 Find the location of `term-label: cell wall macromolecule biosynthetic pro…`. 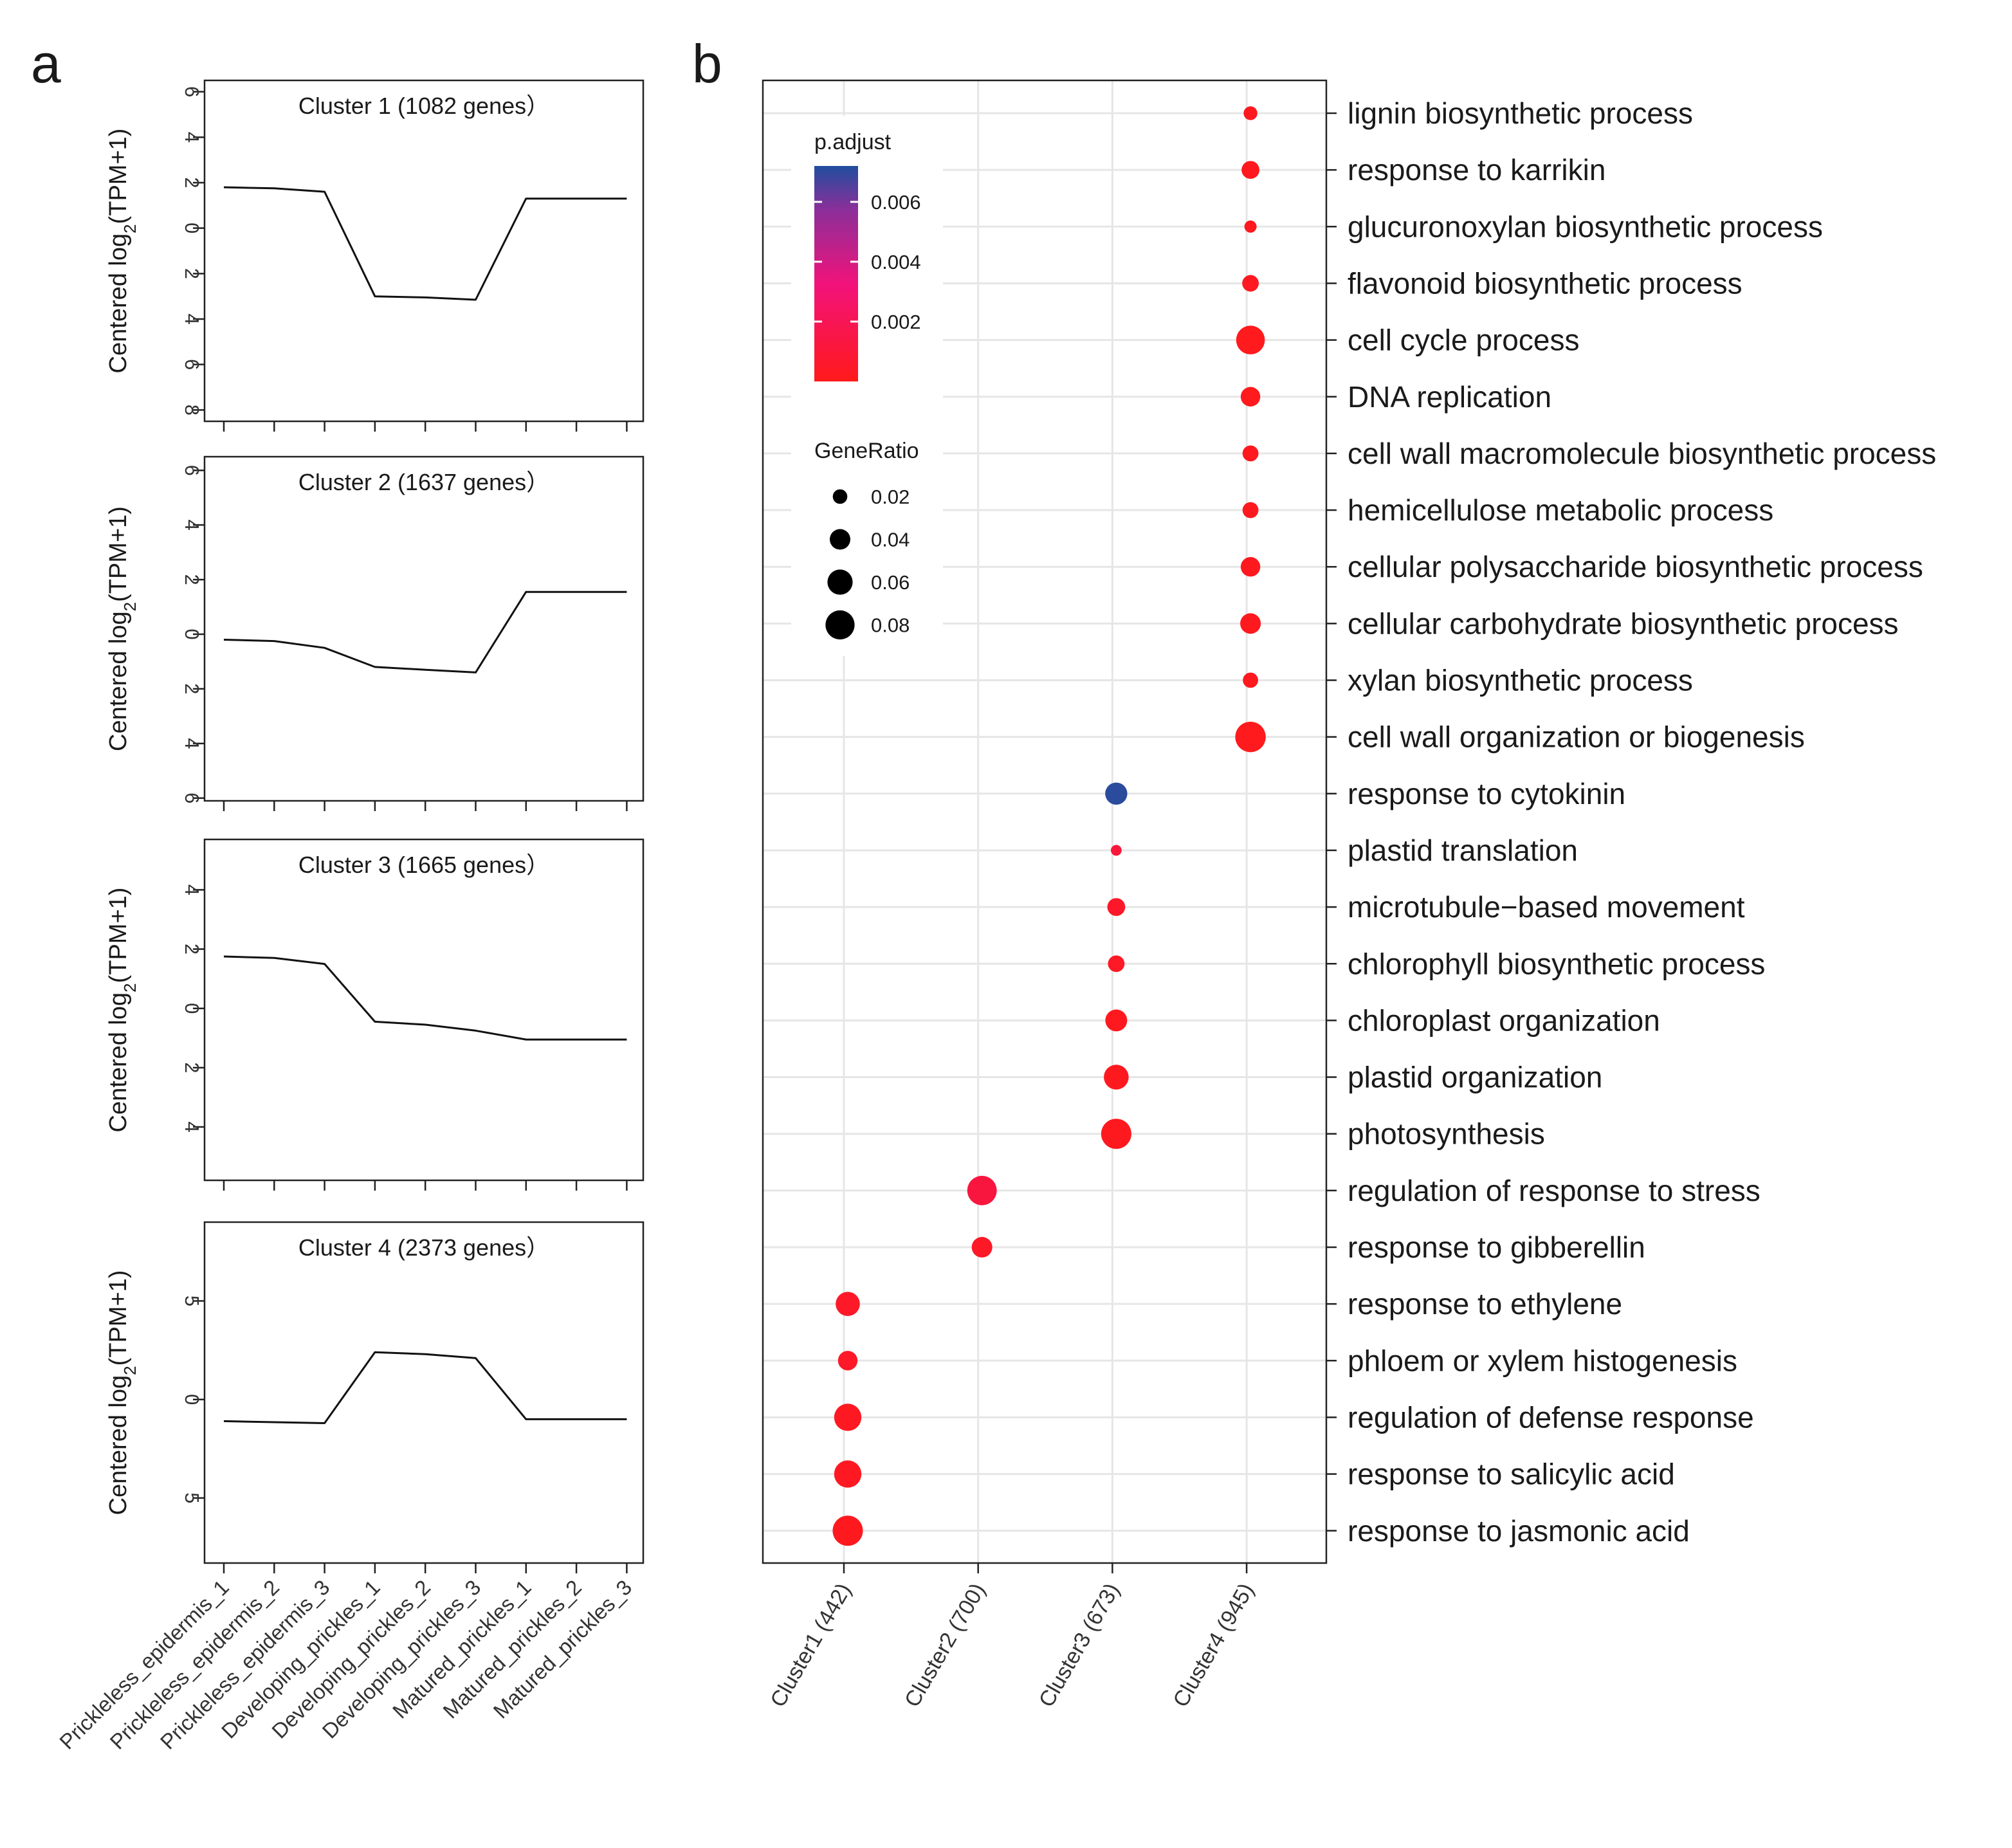

term-label: cell wall macromolecule biosynthetic pro… is located at coordinates (1642, 453).